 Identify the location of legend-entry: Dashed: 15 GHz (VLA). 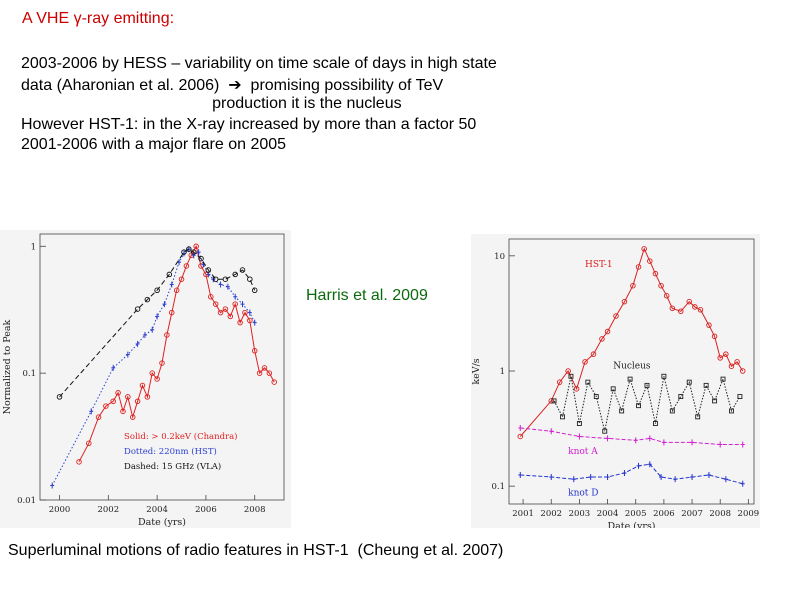
(172, 466).